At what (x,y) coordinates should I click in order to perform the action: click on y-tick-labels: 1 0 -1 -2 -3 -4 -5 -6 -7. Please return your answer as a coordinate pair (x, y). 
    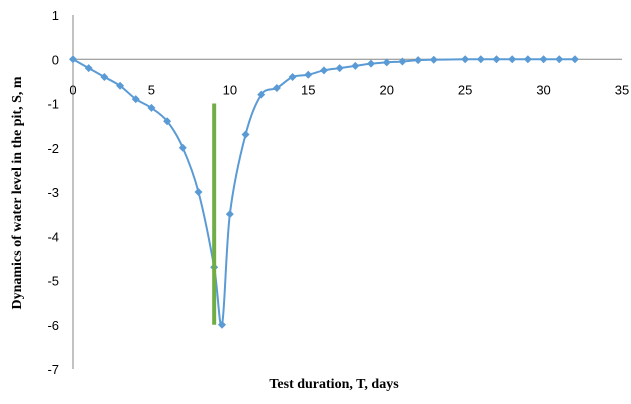
    Looking at the image, I should click on (53, 192).